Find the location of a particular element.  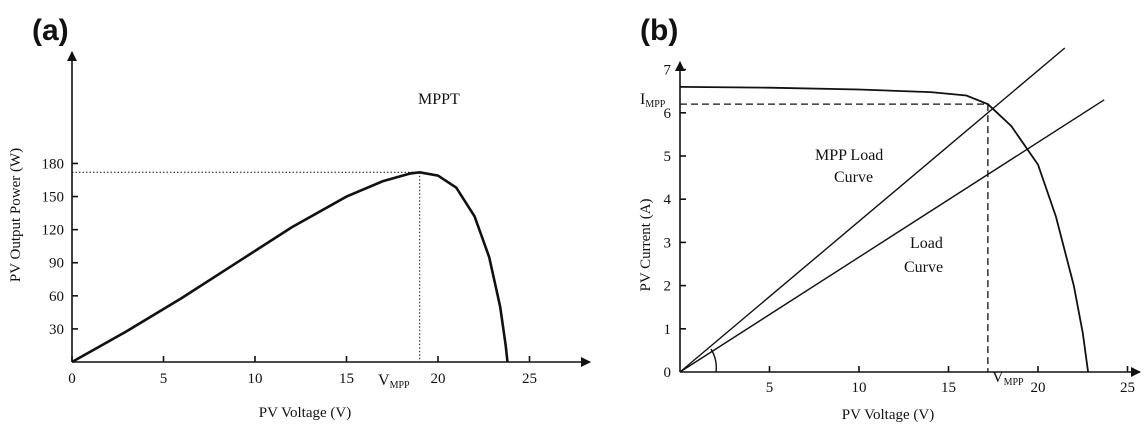

impp-label: IMPP is located at coordinates (653, 100).